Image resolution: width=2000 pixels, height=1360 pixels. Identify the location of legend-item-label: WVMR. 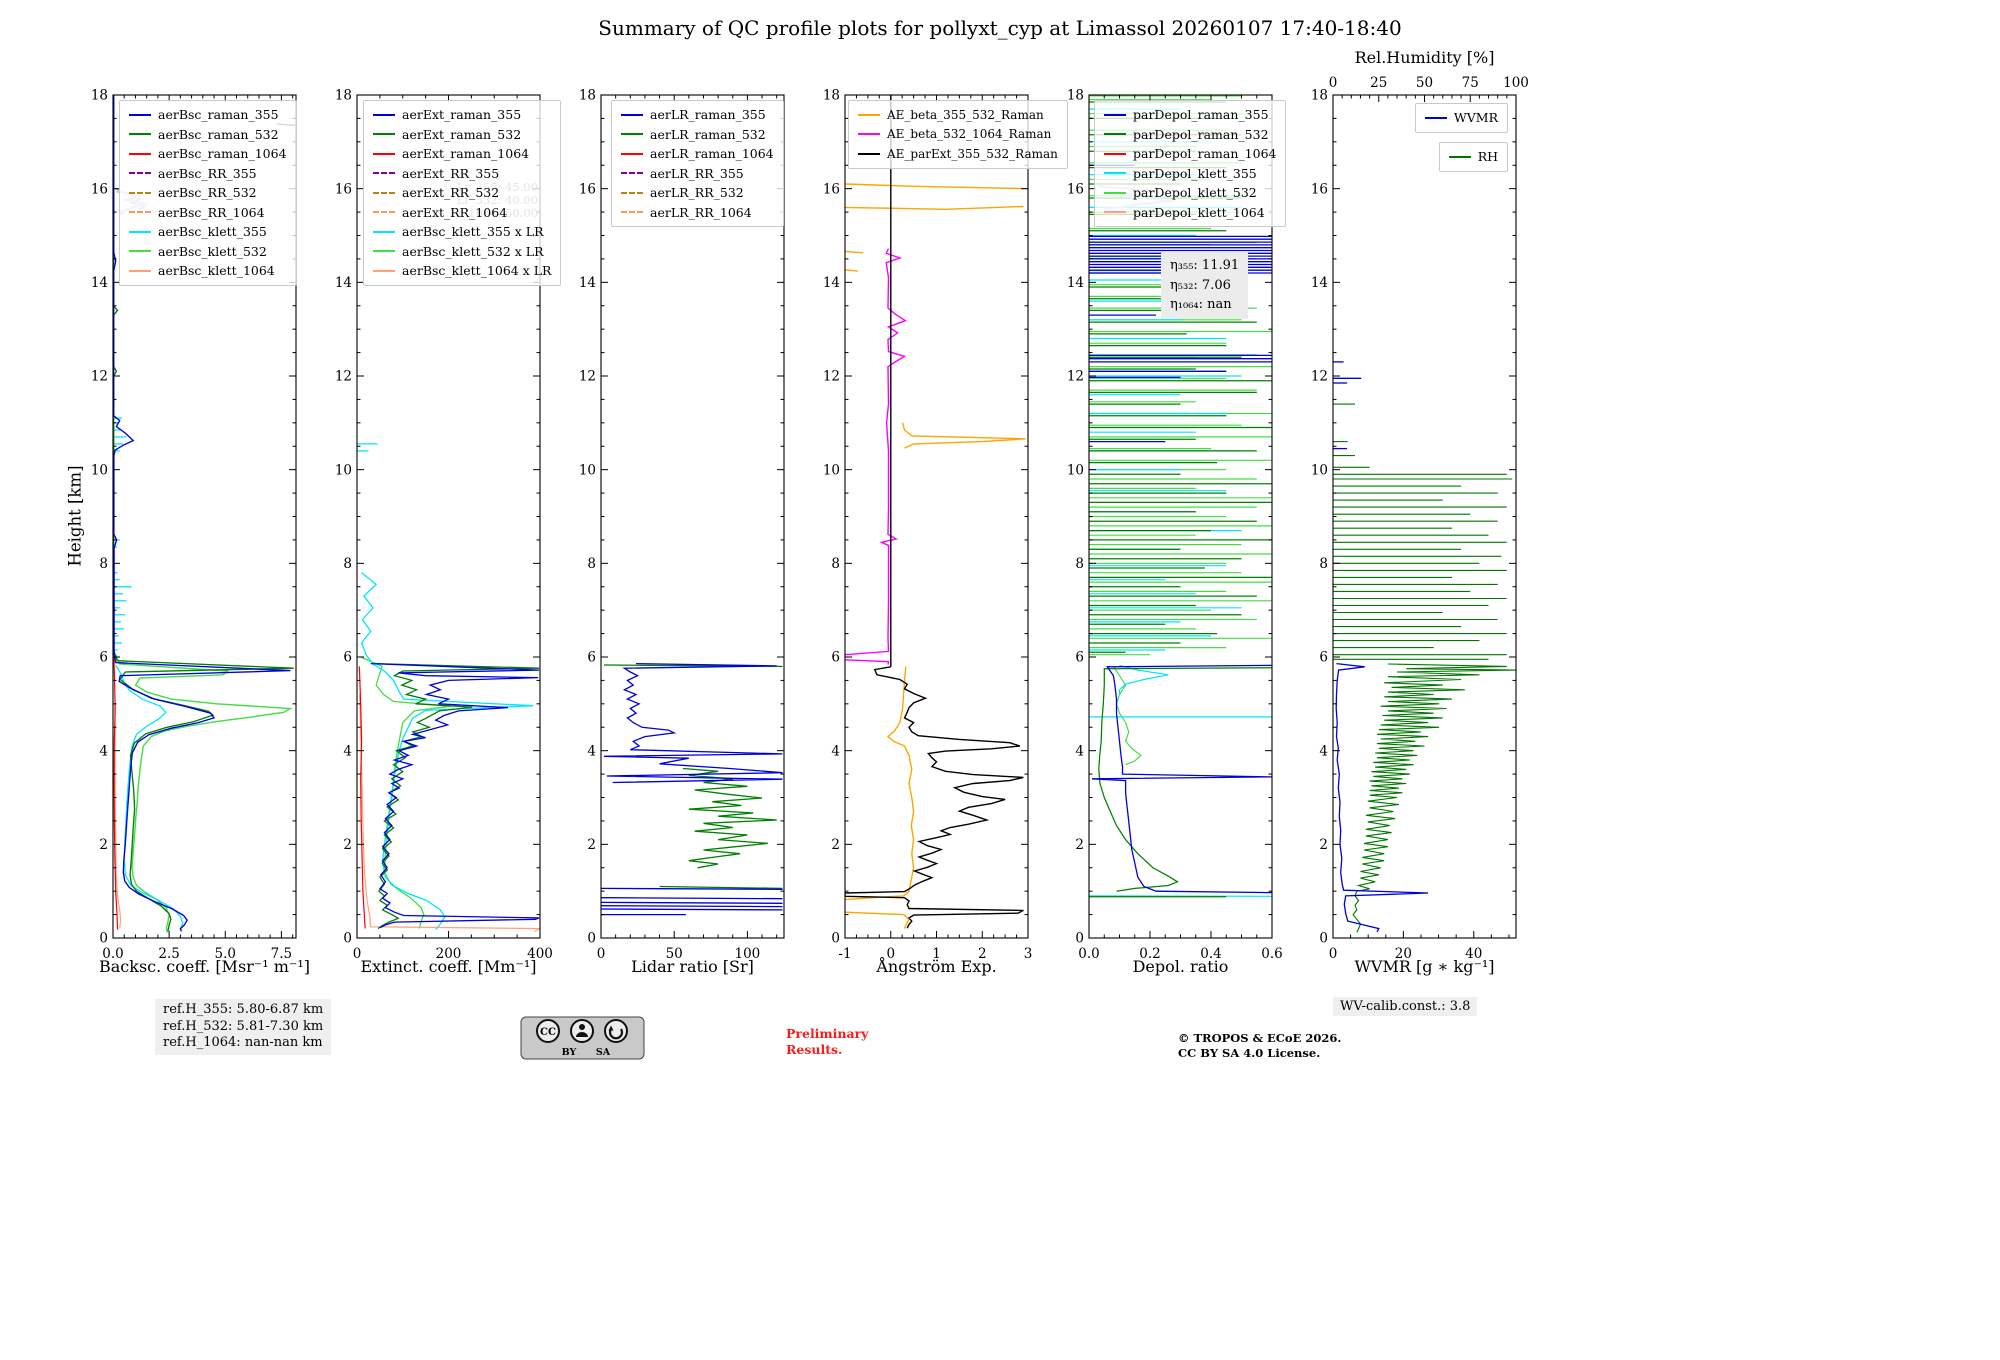
(1475, 118).